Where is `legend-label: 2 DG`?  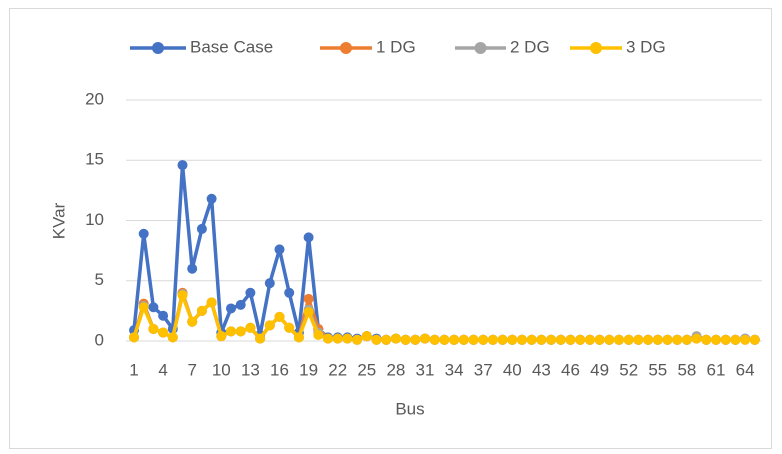
legend-label: 2 DG is located at coordinates (530, 46).